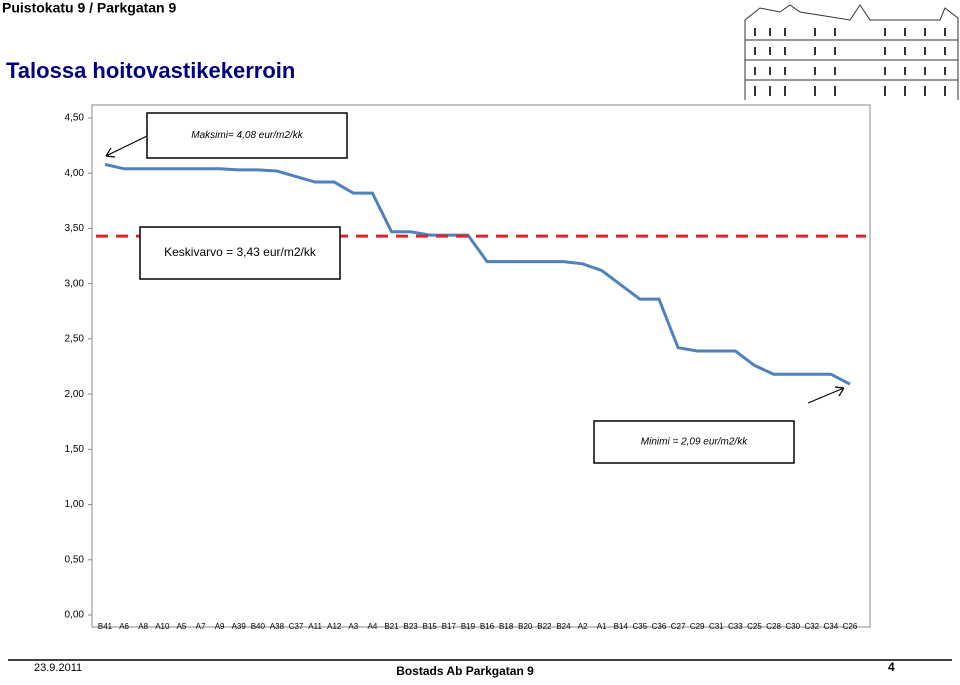 The width and height of the screenshot is (960, 685). What do you see at coordinates (792, 626) in the screenshot?
I see `x-tick-label: C30` at bounding box center [792, 626].